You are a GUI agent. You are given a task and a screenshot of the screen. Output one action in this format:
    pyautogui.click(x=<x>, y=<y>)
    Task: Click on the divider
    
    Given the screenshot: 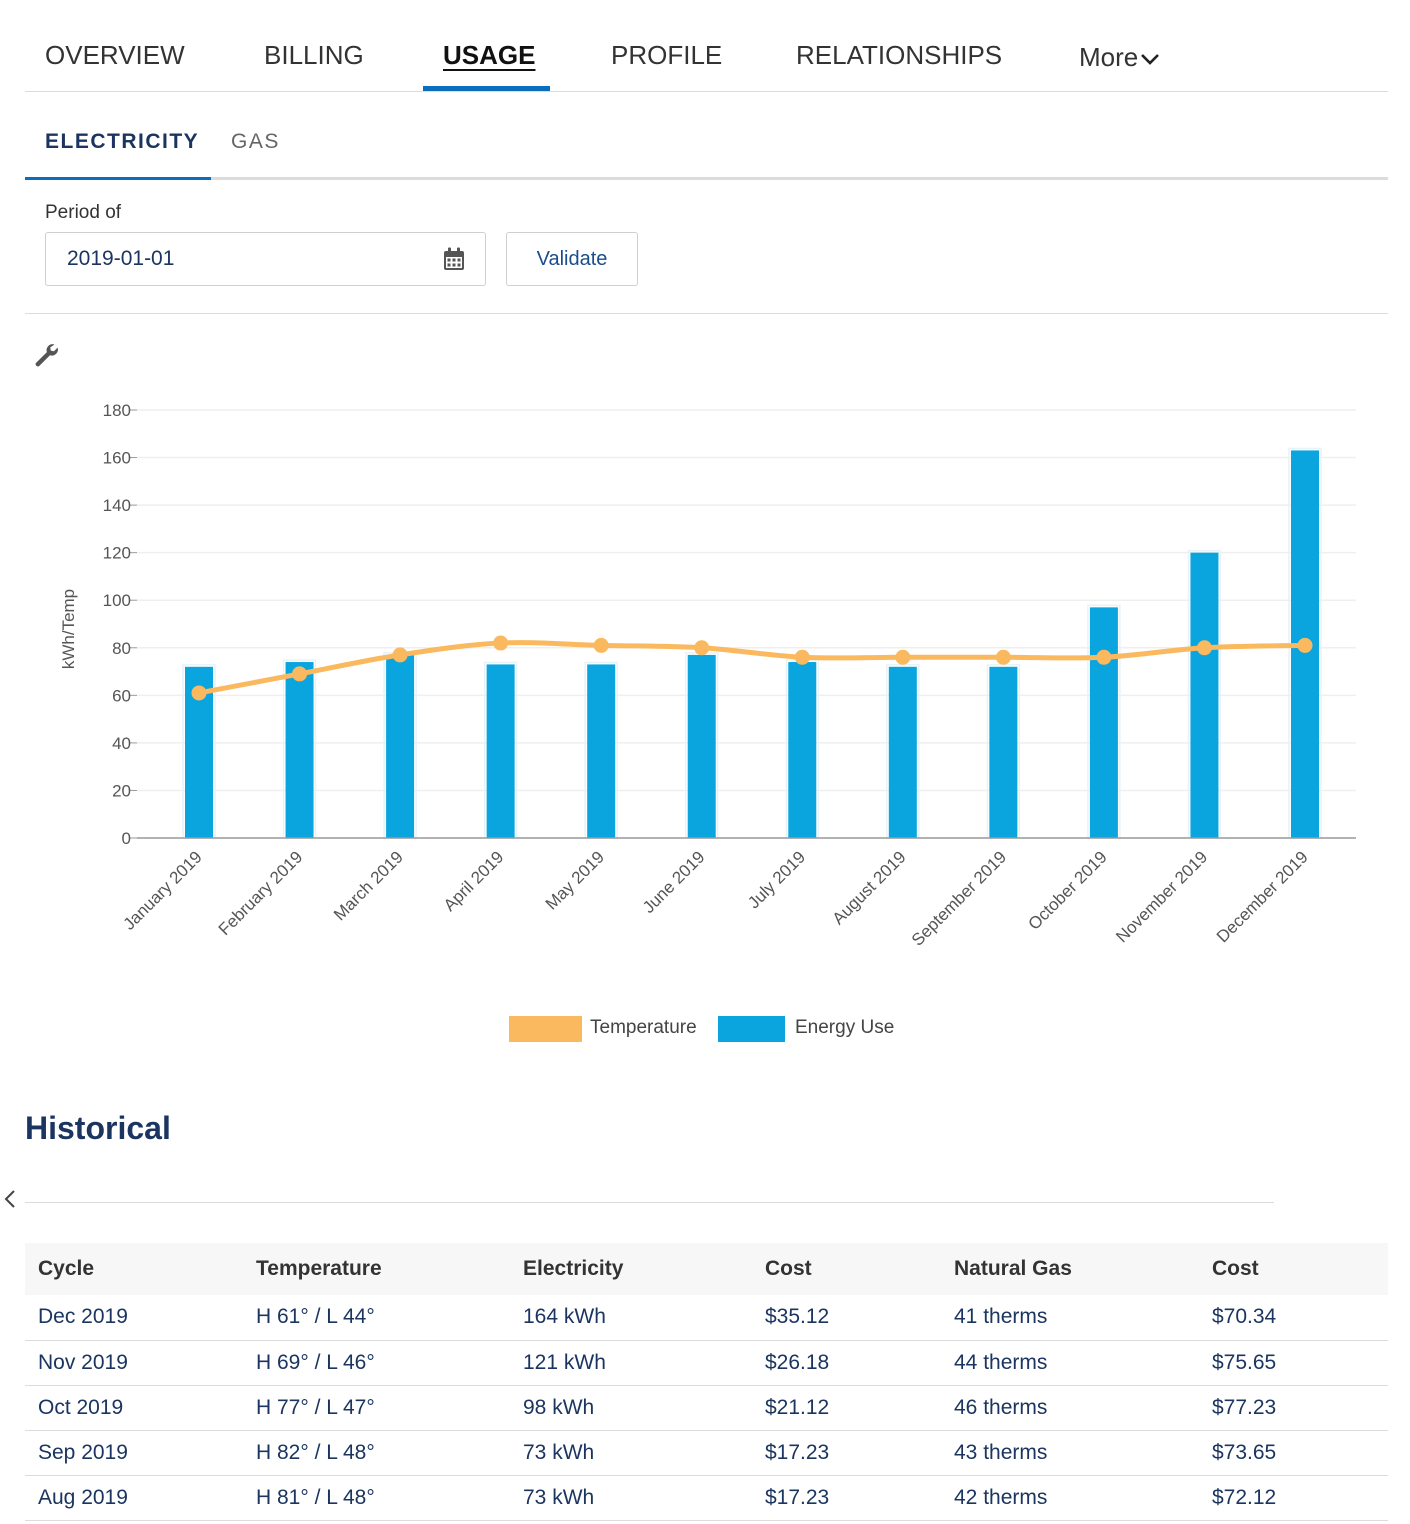 What is the action you would take?
    pyautogui.click(x=706, y=313)
    